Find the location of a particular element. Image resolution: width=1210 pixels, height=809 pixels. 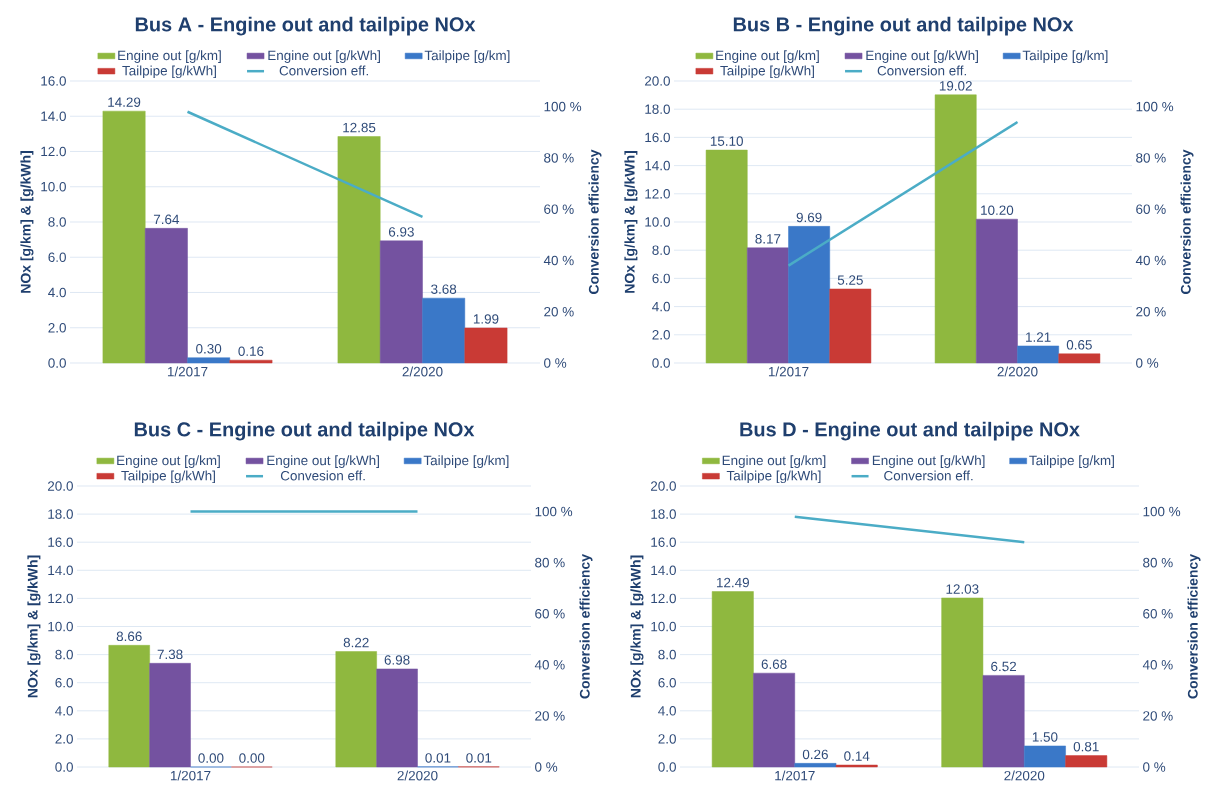

data-label: 10.20 is located at coordinates (997, 210).